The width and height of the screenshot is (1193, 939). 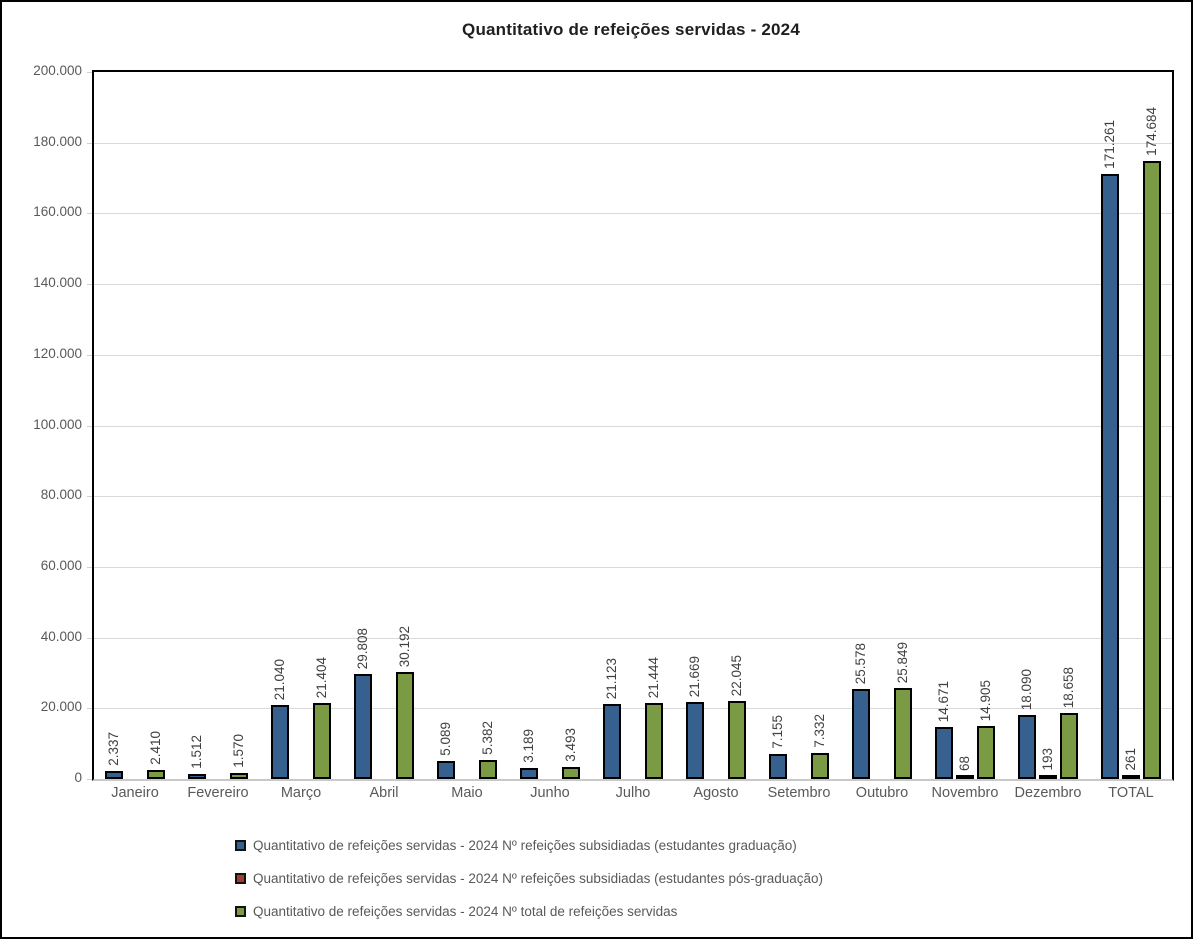 What do you see at coordinates (156, 774) in the screenshot?
I see `bar-series3-janeiro` at bounding box center [156, 774].